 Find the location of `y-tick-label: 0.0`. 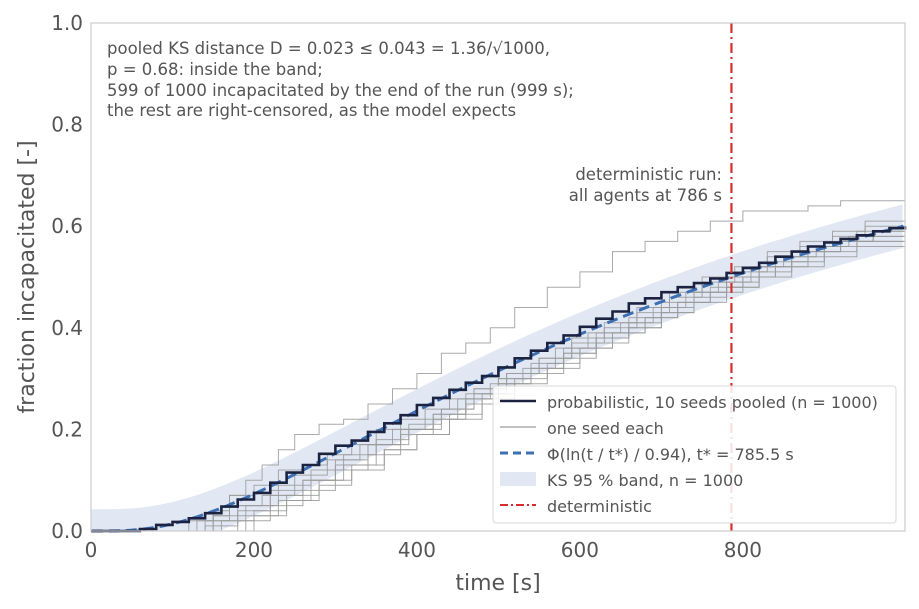

y-tick-label: 0.0 is located at coordinates (67, 531).